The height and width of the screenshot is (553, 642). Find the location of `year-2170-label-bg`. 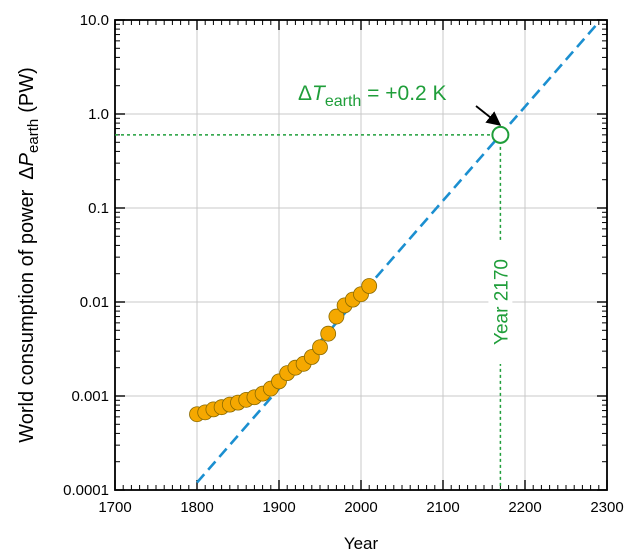

year-2170-label-bg is located at coordinates (500, 302).